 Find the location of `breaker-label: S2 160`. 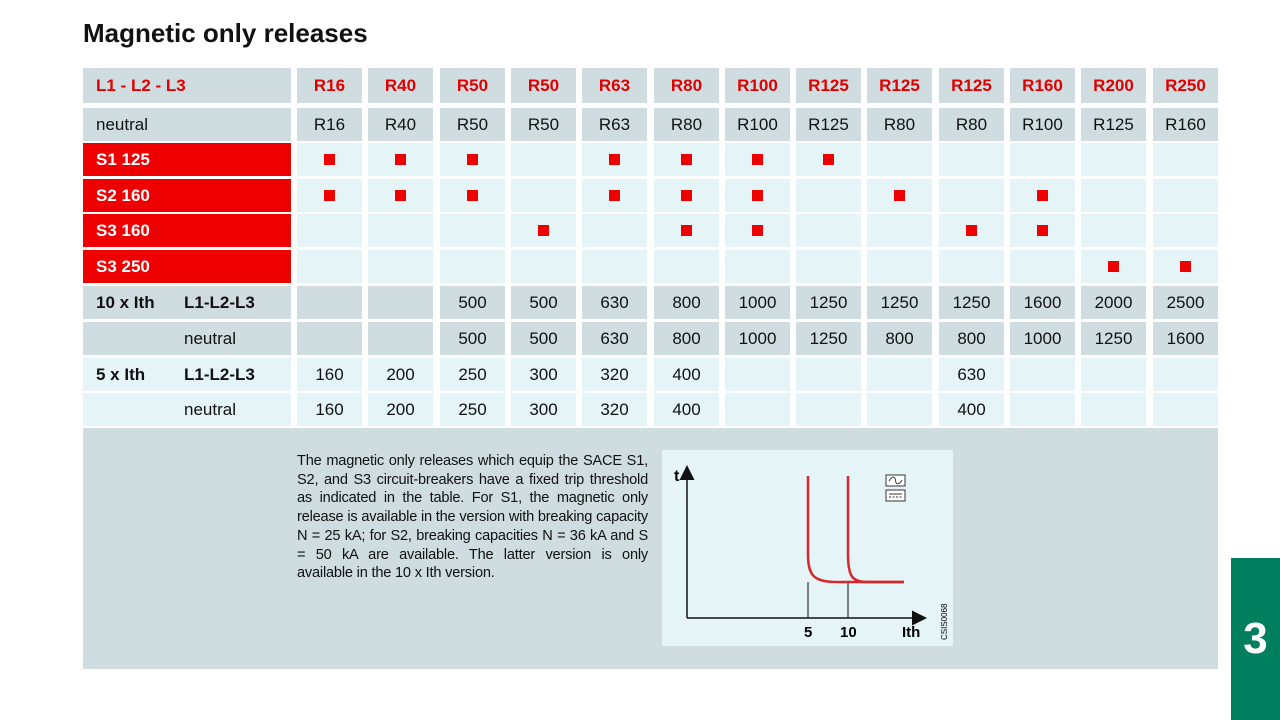

breaker-label: S2 160 is located at coordinates (187, 195).